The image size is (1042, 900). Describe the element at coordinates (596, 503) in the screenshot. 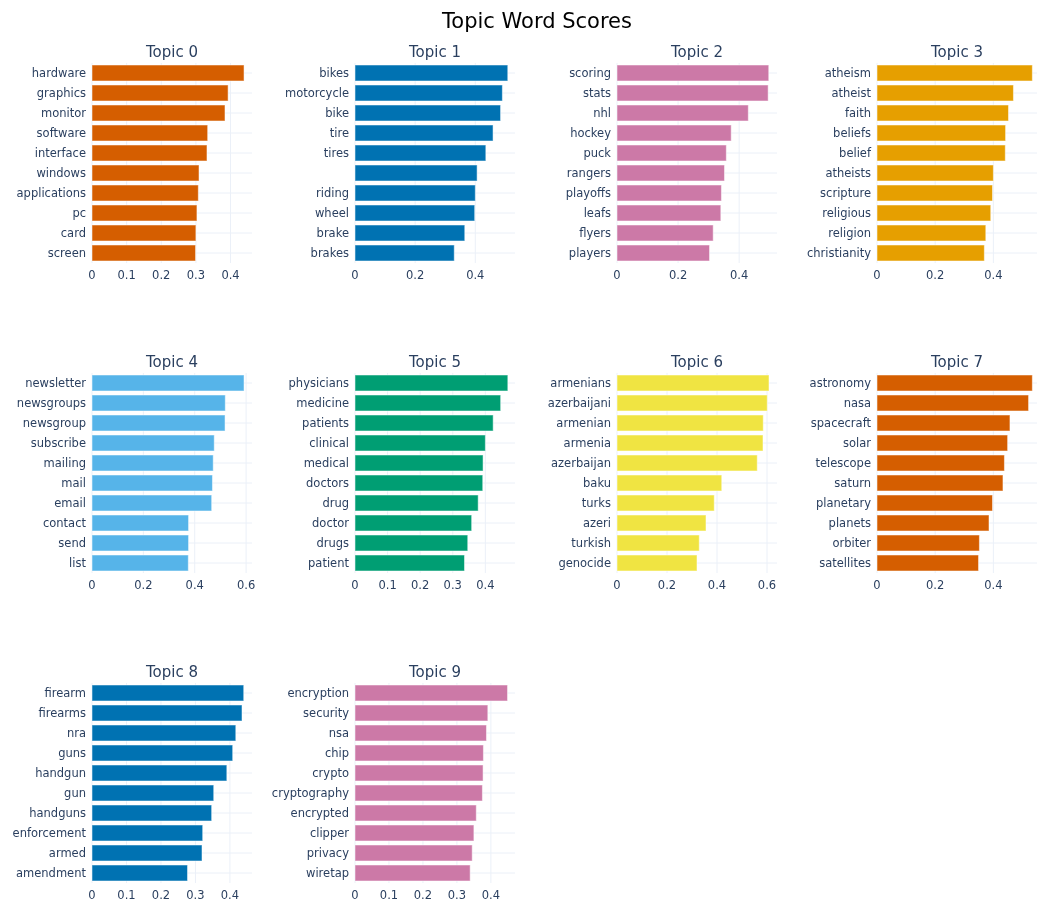

I see `y-tick-label: turks` at that location.